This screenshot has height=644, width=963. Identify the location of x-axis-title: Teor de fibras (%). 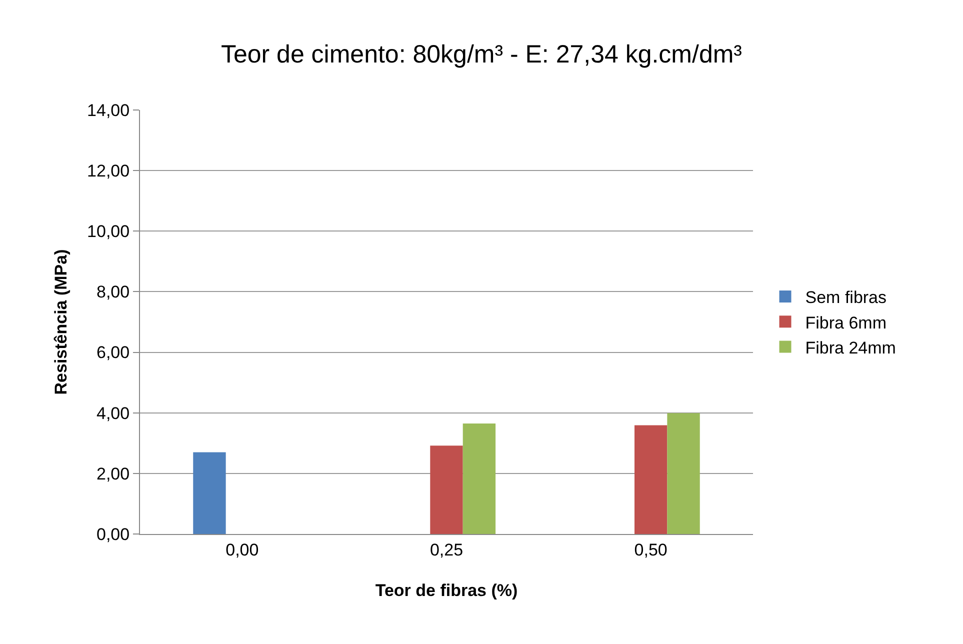
(446, 590).